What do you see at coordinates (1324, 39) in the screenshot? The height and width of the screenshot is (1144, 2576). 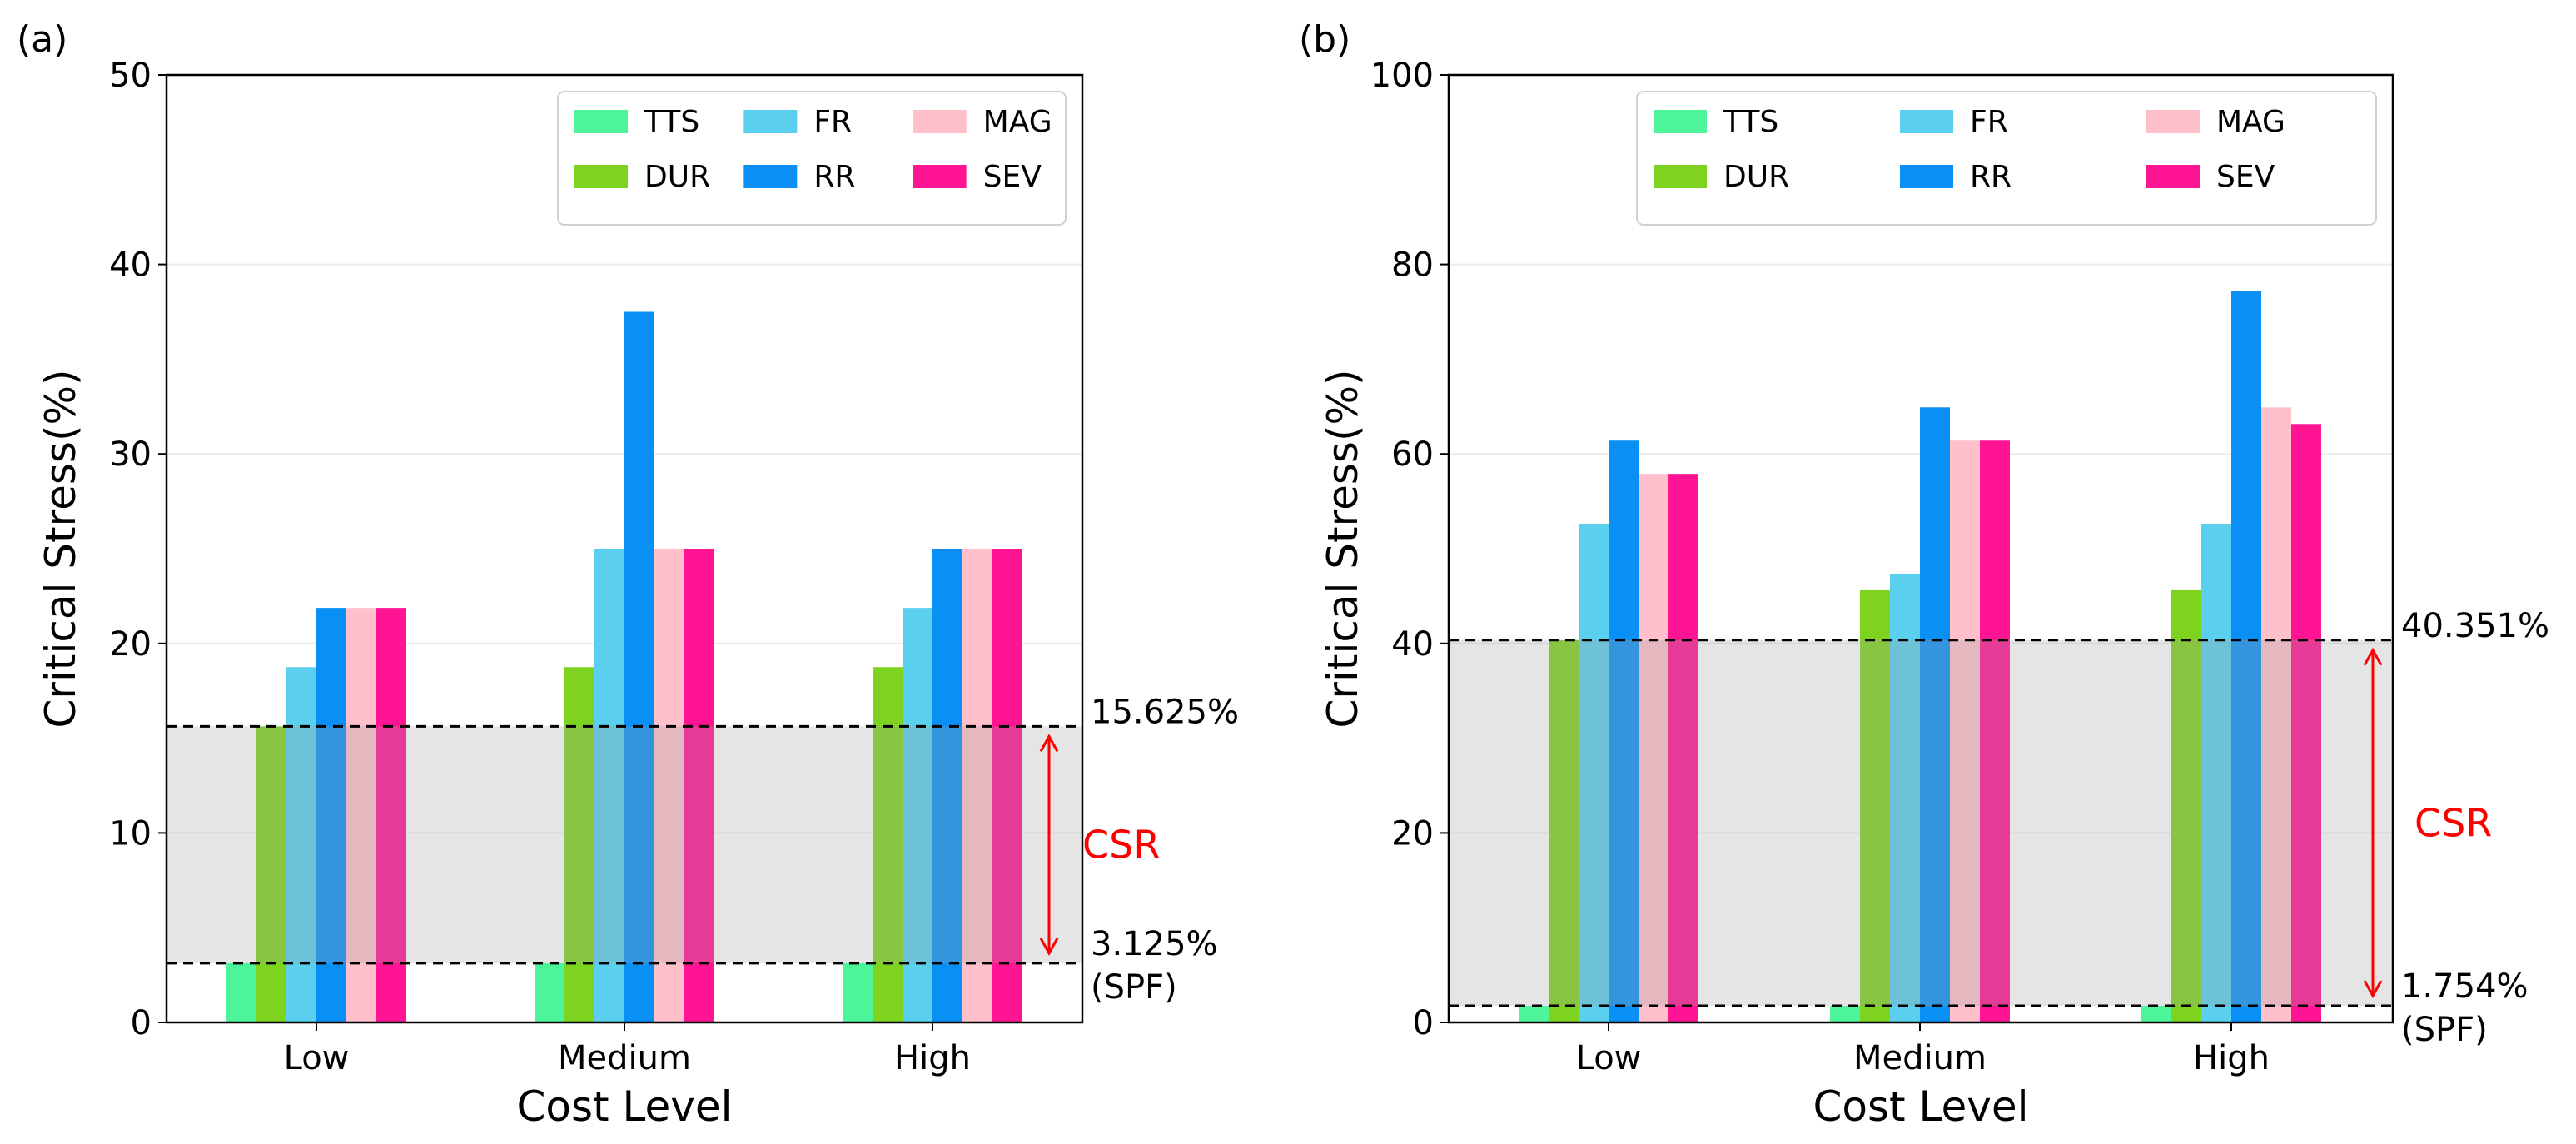 I see `panel-label: (b)` at bounding box center [1324, 39].